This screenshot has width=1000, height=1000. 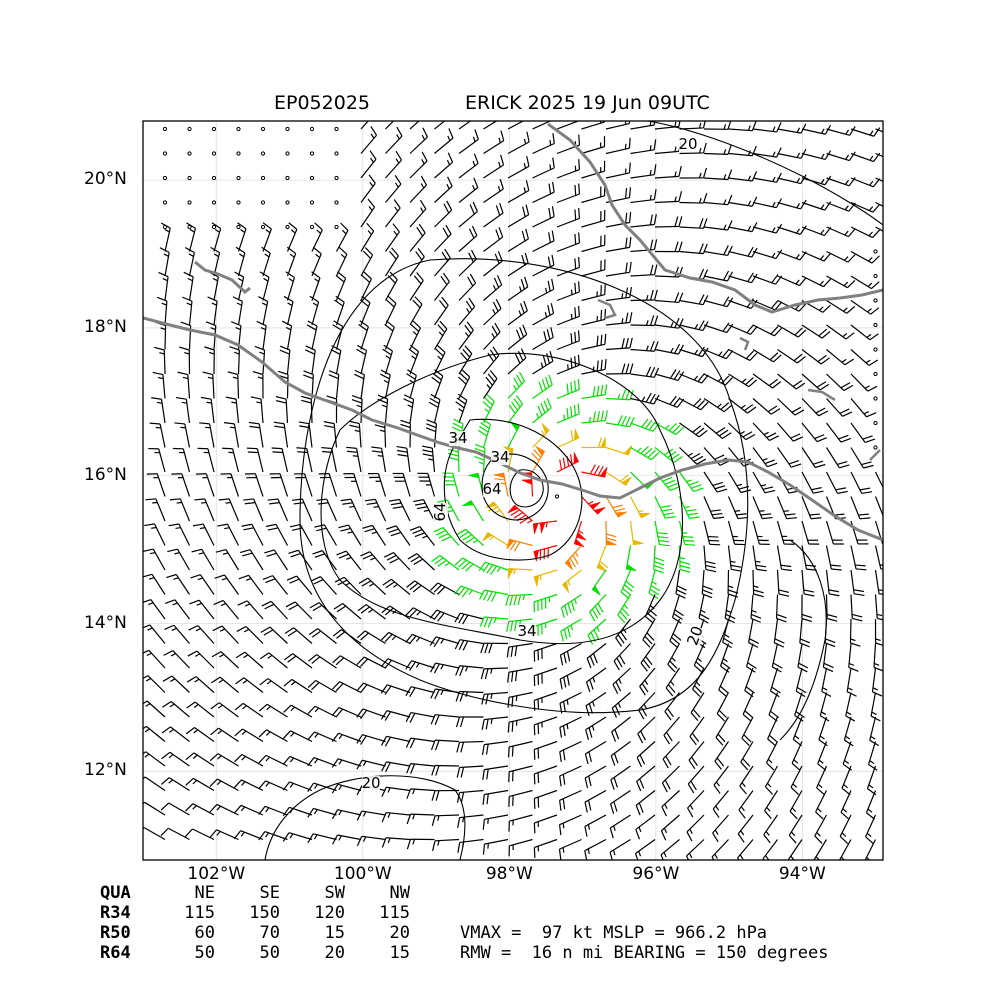 What do you see at coordinates (694, 636) in the screenshot?
I see `contour-label: 20` at bounding box center [694, 636].